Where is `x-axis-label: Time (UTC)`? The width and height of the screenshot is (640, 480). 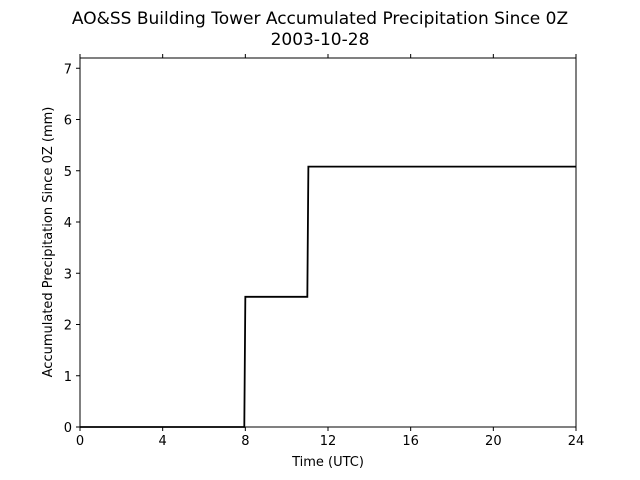 x-axis-label: Time (UTC) is located at coordinates (327, 462).